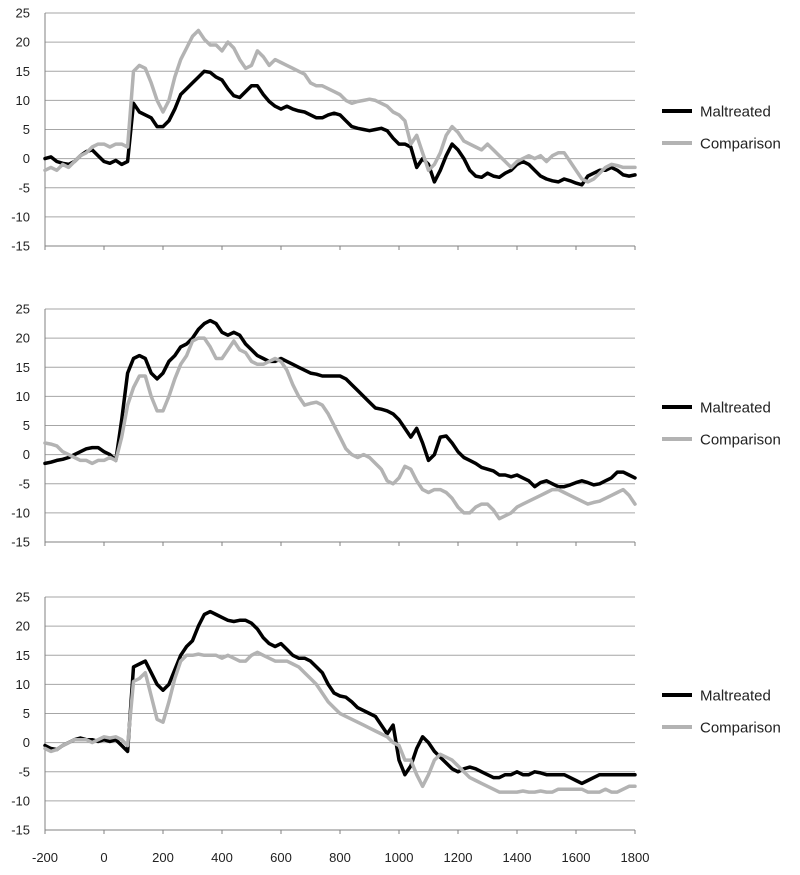  Describe the element at coordinates (458, 857) in the screenshot. I see `x-tick-label: 1200` at that location.